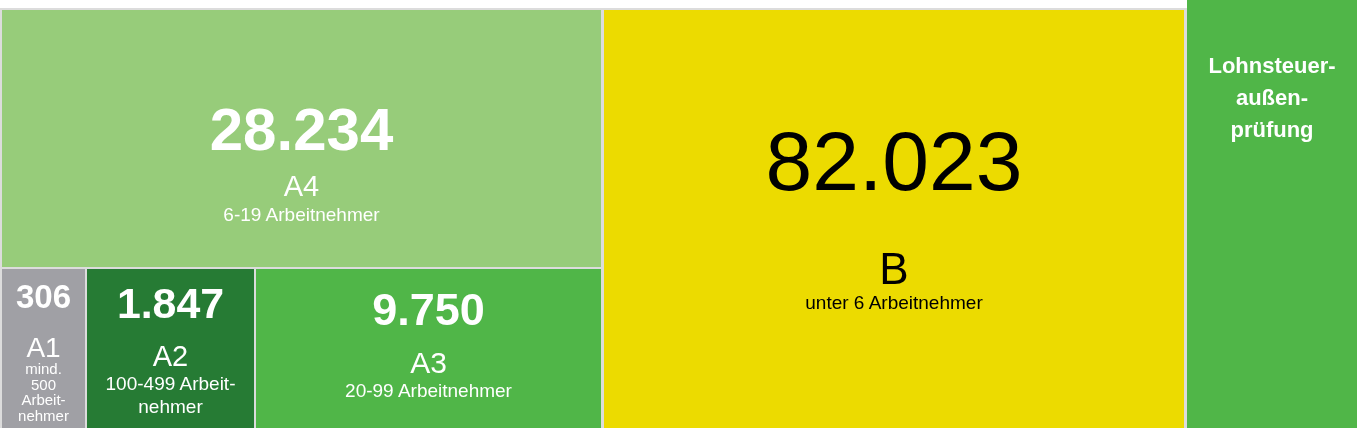  I want to click on category-label: A1 mind. 500 Arbeit- nehmer, so click(43, 378).